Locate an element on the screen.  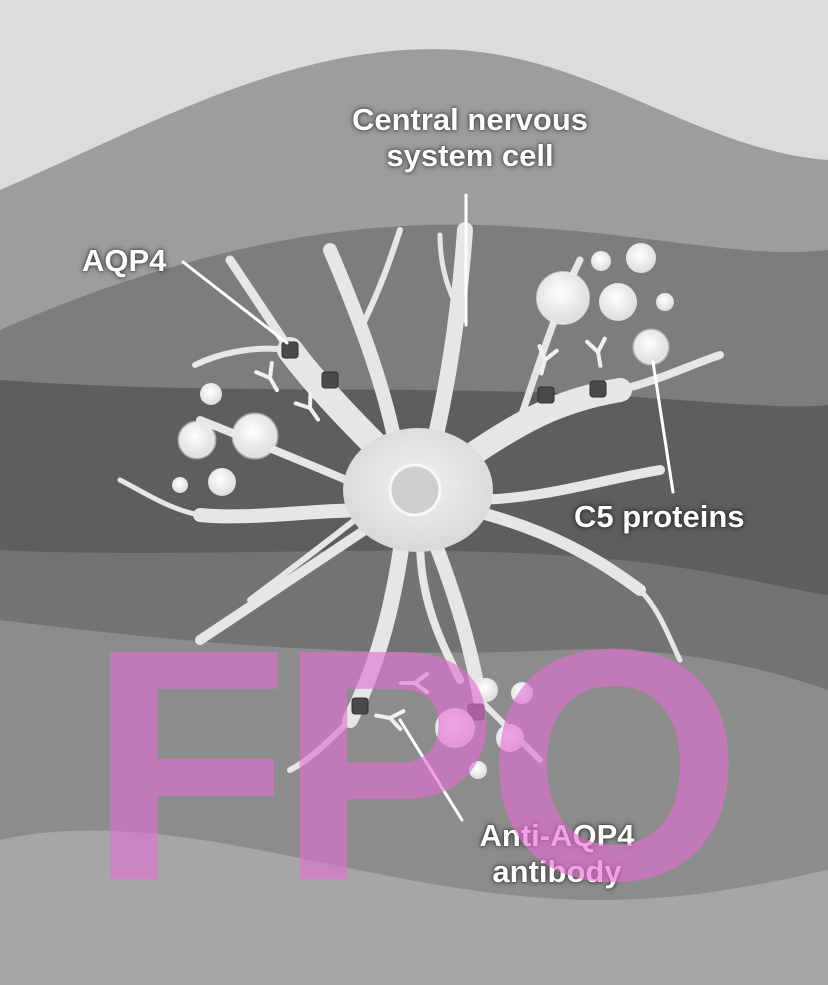
cell-nucleus is located at coordinates (415, 490).